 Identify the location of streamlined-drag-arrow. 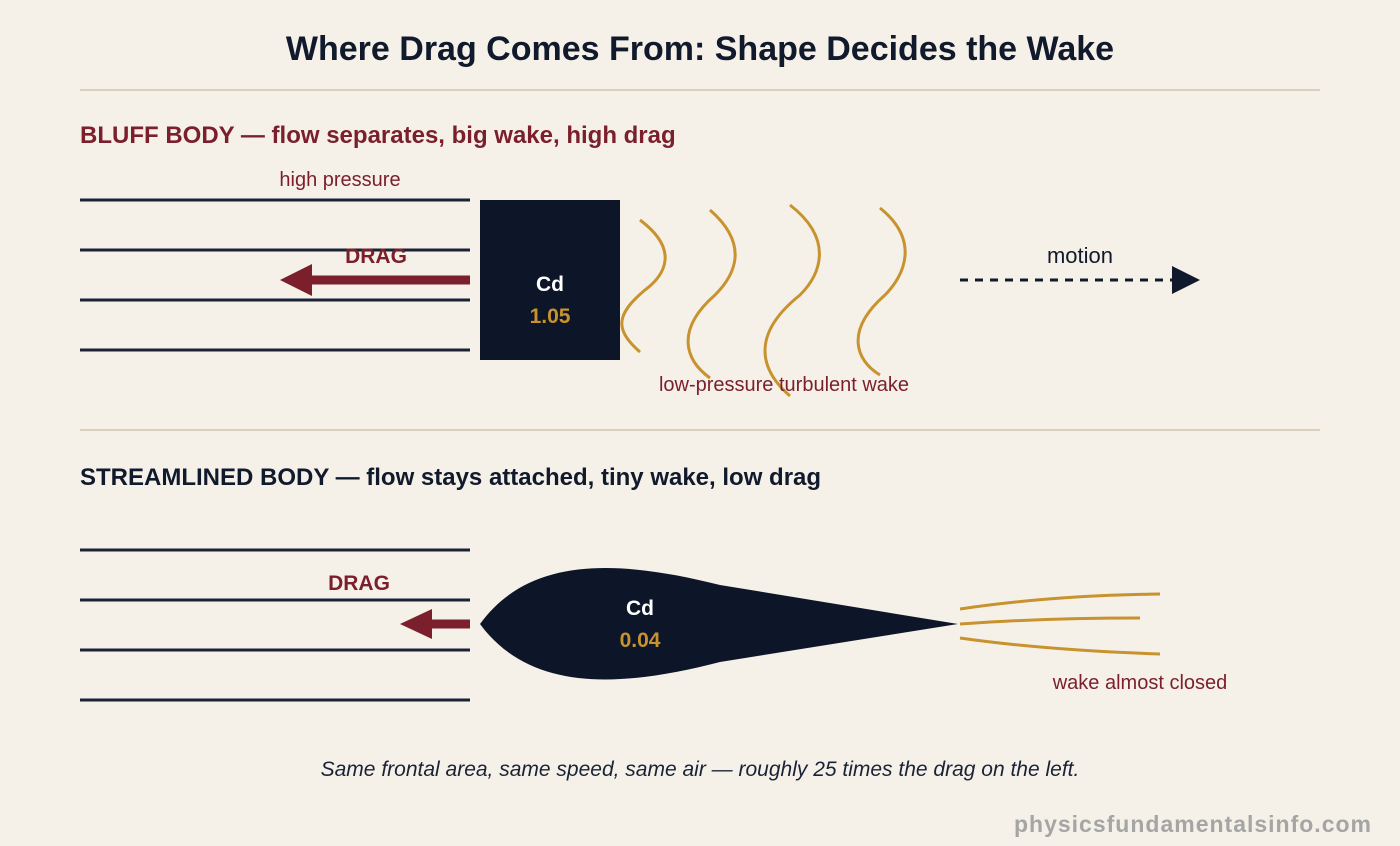
(435, 624).